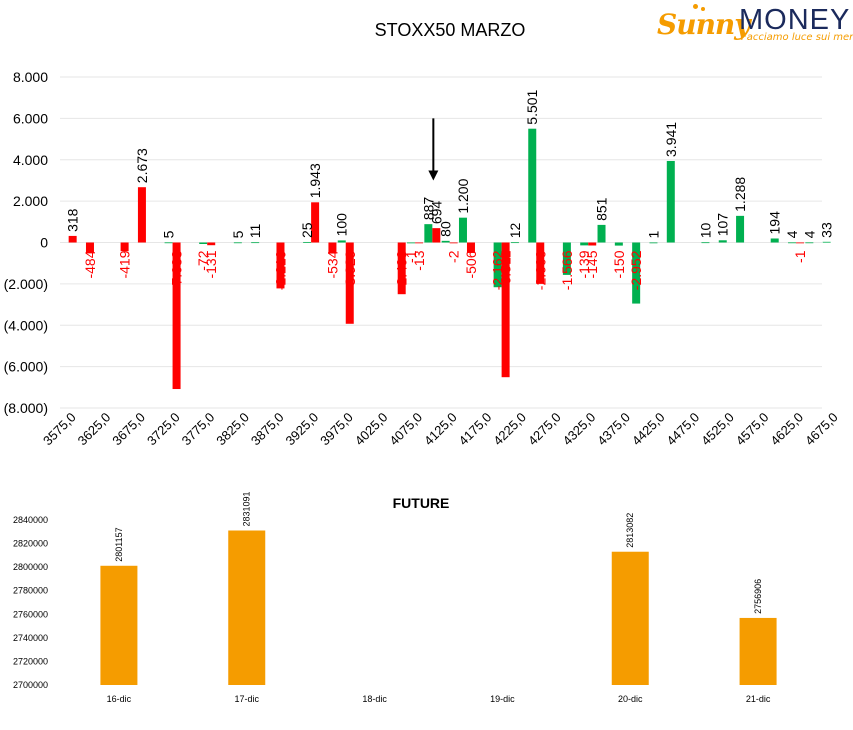 This screenshot has width=853, height=730. Describe the element at coordinates (255, 231) in the screenshot. I see `bar-value-label: 11` at that location.